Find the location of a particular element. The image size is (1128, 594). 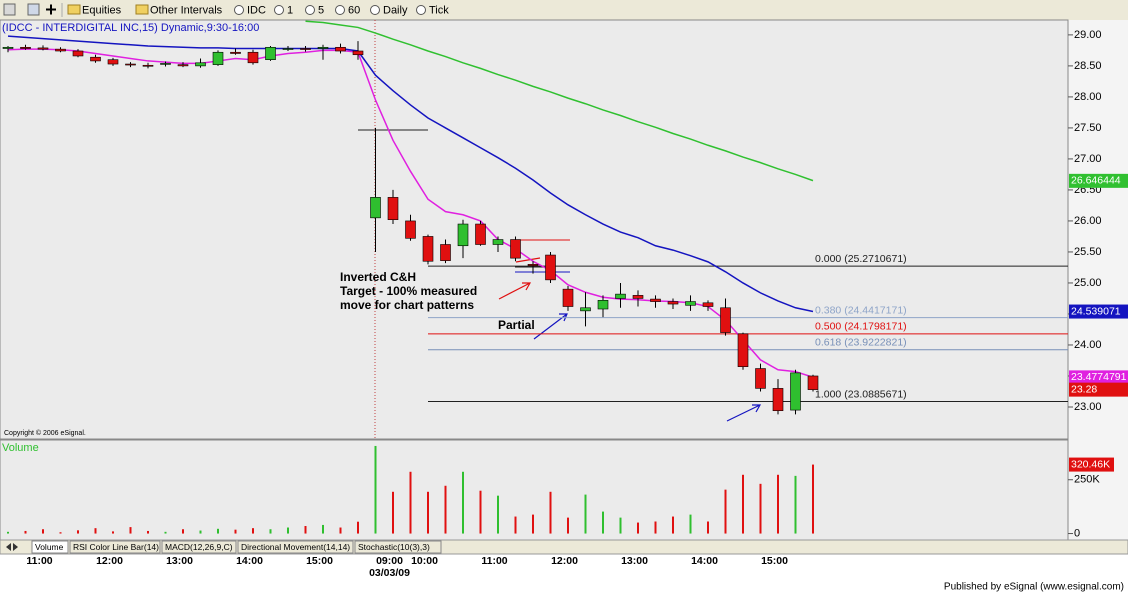

footer-bg is located at coordinates (564, 587).